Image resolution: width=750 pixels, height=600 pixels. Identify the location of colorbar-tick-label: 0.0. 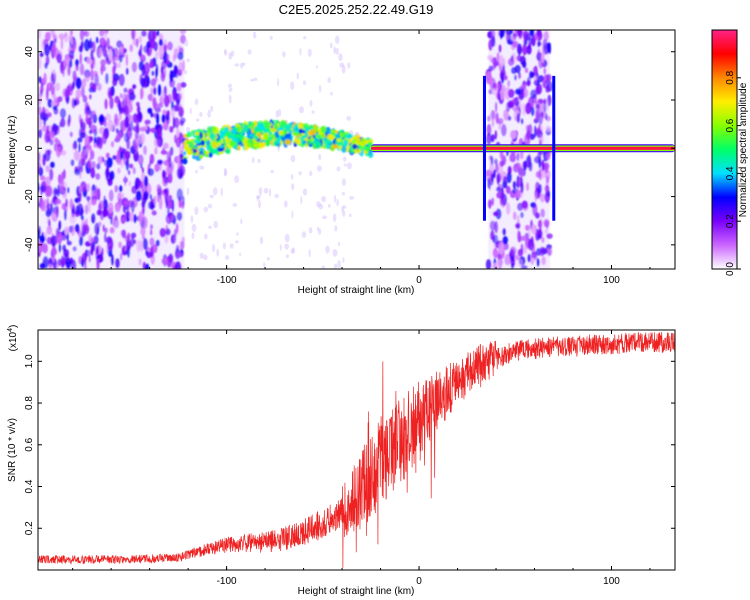
(730, 269).